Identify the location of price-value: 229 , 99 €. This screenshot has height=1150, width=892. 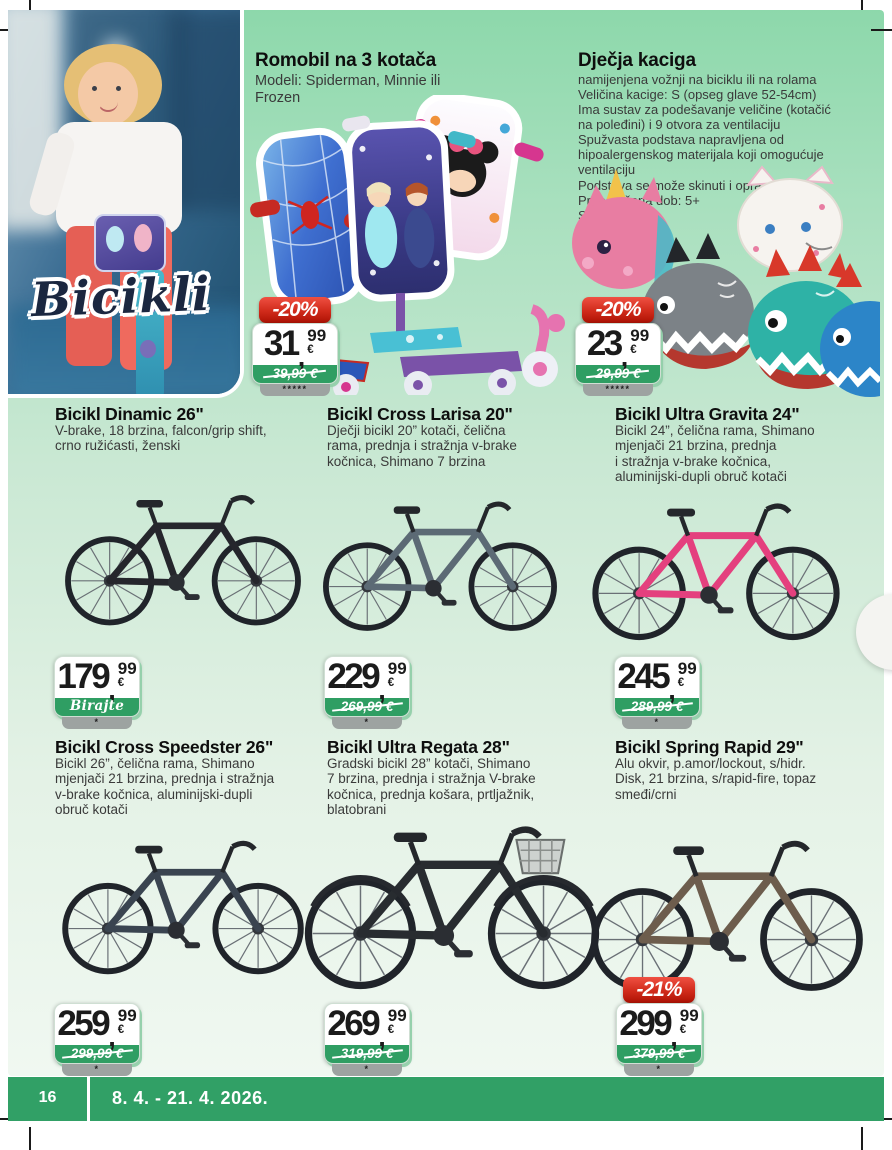
(367, 681).